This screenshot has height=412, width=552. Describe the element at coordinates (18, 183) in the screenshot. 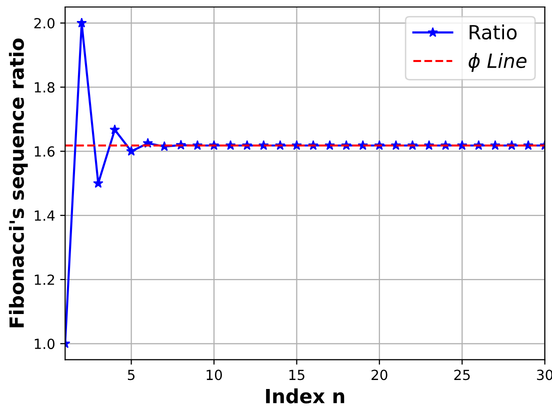

I see `y-axis-title: Fibonacci's sequence ratio` at that location.